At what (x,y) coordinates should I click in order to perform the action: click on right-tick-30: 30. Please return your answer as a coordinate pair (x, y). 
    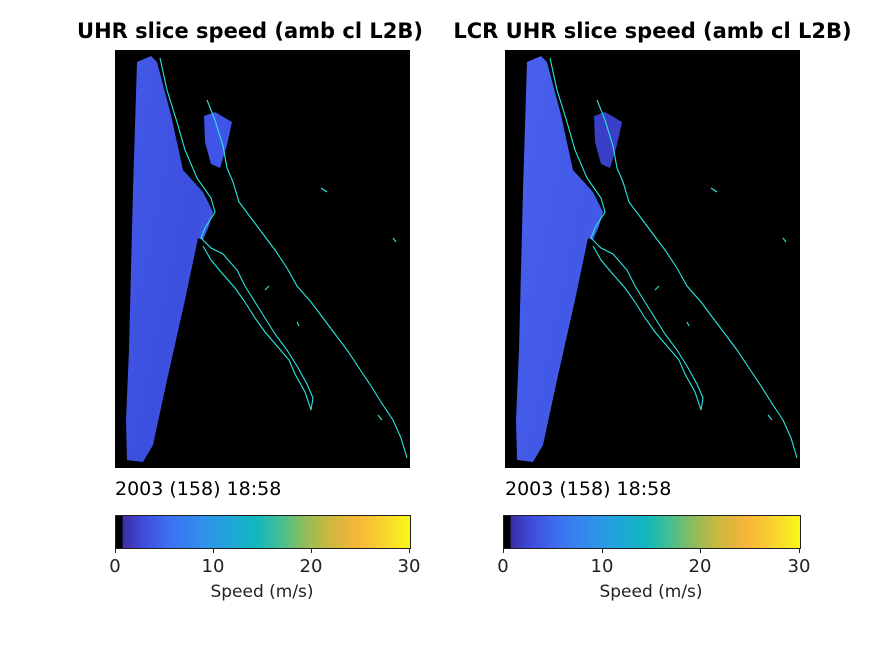
    Looking at the image, I should click on (799, 566).